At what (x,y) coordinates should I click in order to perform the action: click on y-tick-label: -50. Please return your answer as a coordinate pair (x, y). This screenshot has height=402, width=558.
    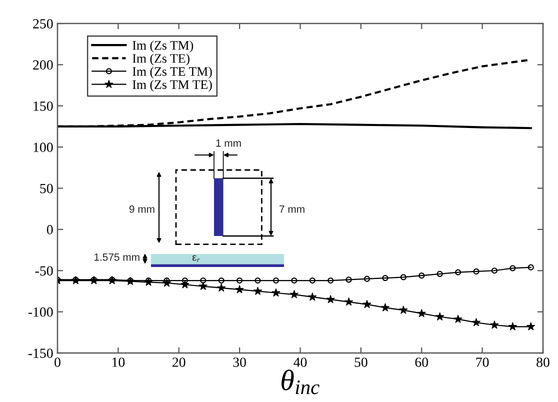
    Looking at the image, I should click on (44, 271).